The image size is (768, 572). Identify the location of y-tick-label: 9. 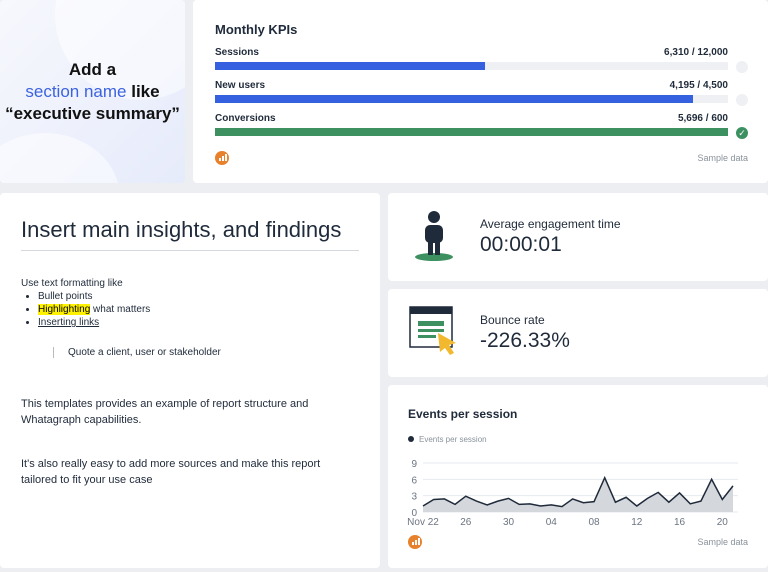
(414, 464).